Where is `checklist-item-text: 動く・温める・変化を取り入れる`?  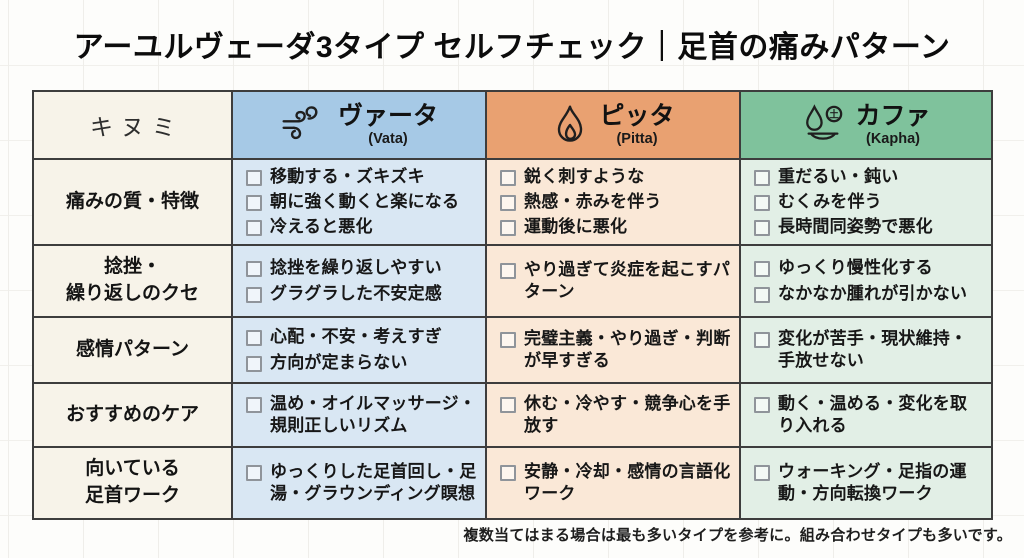 checklist-item-text: 動く・温める・変化を取り入れる is located at coordinates (873, 414).